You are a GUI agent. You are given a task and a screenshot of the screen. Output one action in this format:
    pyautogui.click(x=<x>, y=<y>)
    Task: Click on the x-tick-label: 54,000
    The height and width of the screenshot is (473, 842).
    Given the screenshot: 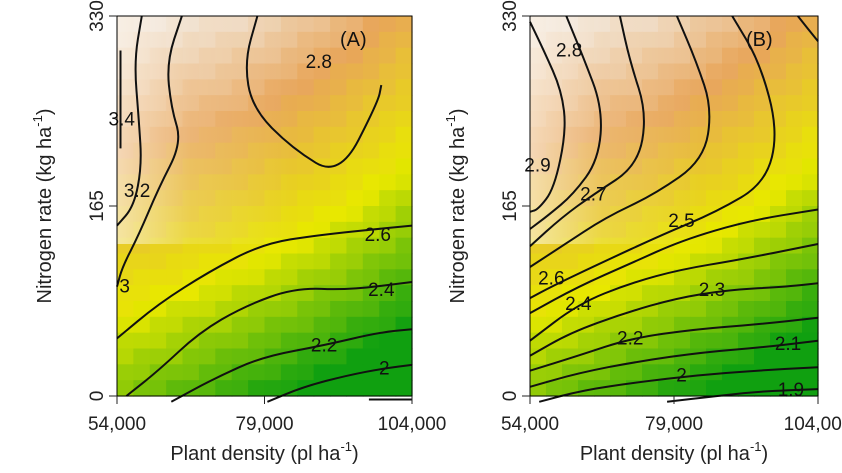 What is the action you would take?
    pyautogui.click(x=530, y=424)
    